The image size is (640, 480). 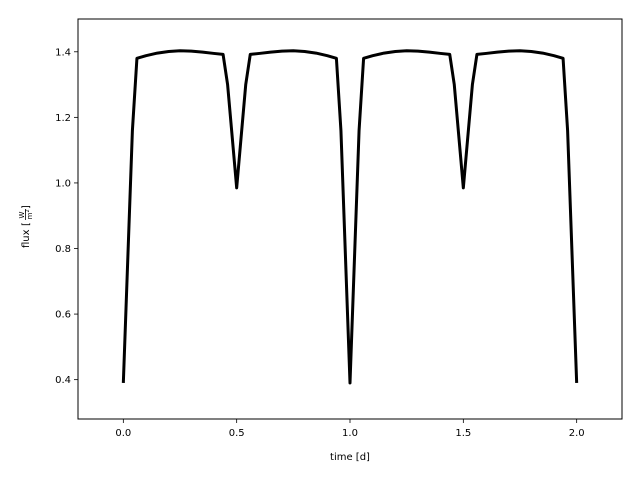 I want to click on y-axis-label: flux [ W m 2 ], so click(x=26, y=226).